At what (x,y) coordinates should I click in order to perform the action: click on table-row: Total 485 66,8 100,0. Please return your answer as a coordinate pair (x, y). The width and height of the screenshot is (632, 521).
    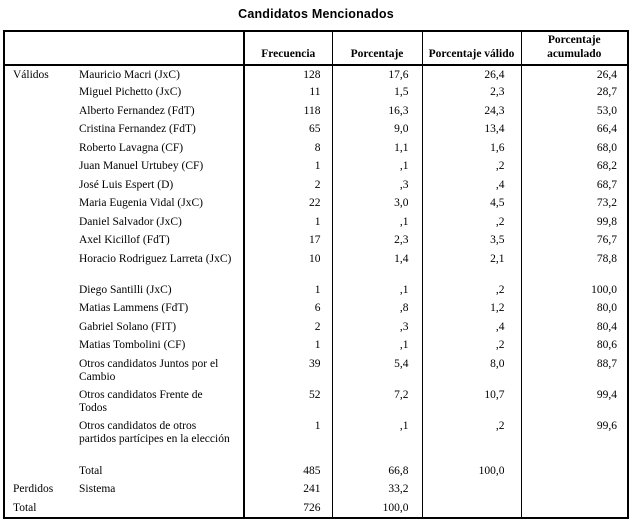
    Looking at the image, I should click on (316, 471).